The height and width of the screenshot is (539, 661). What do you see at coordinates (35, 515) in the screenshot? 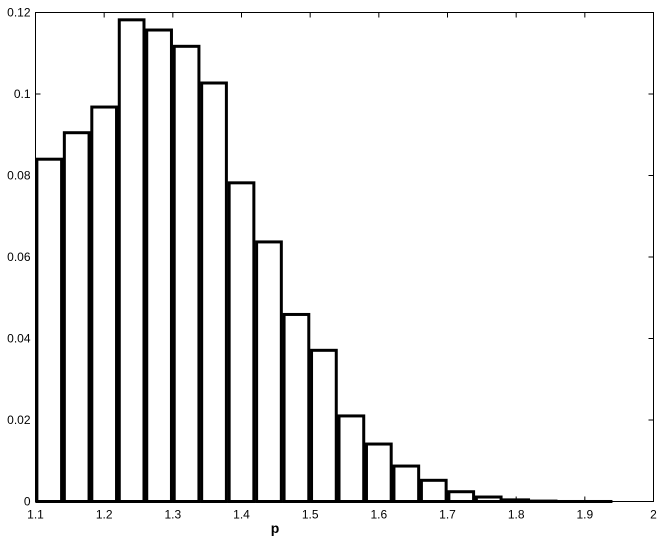
I see `x-tick-label-0: 1.1` at bounding box center [35, 515].